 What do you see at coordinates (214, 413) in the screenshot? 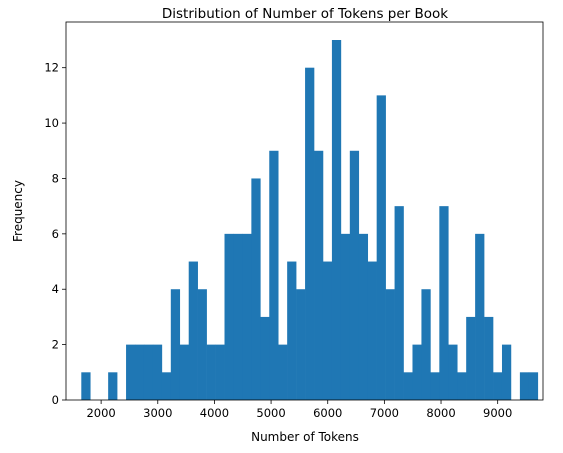
I see `x-tick-label: 4000` at bounding box center [214, 413].